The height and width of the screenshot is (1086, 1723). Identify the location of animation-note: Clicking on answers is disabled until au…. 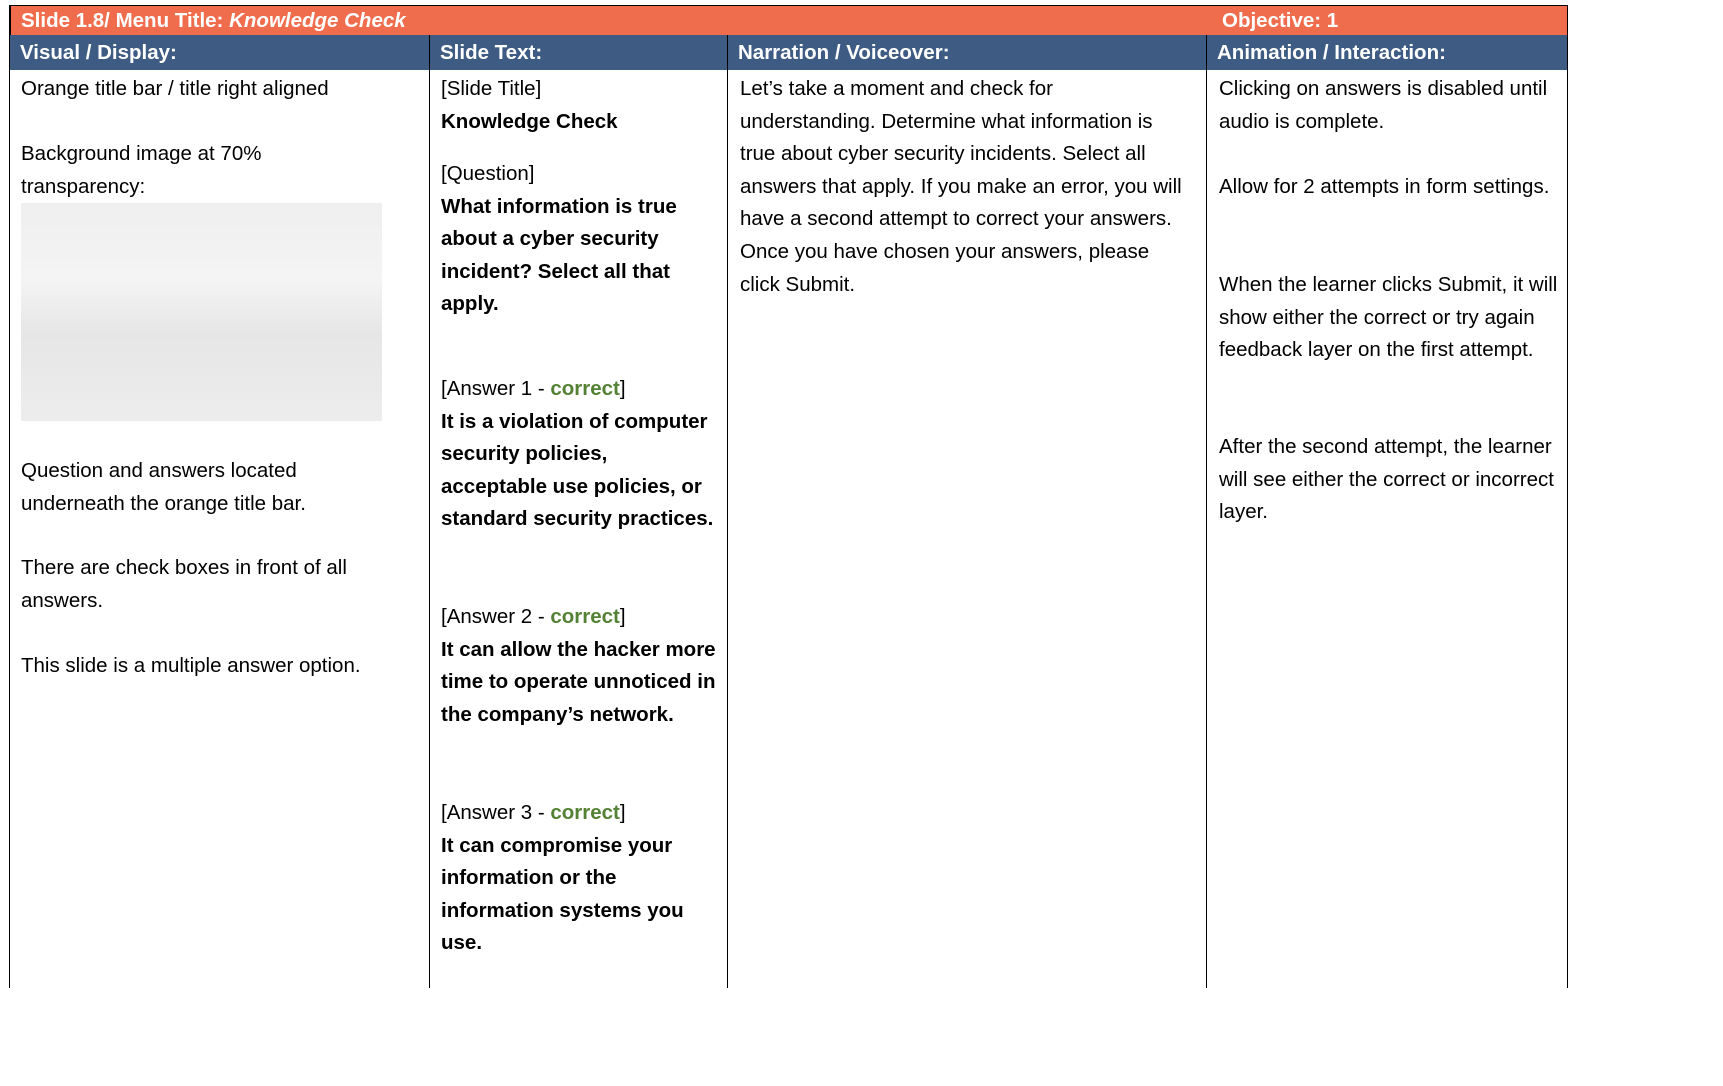
(1383, 105).